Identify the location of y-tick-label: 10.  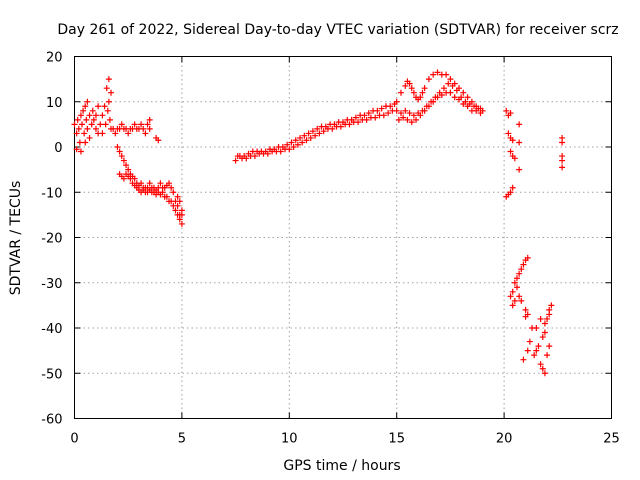
(54, 103).